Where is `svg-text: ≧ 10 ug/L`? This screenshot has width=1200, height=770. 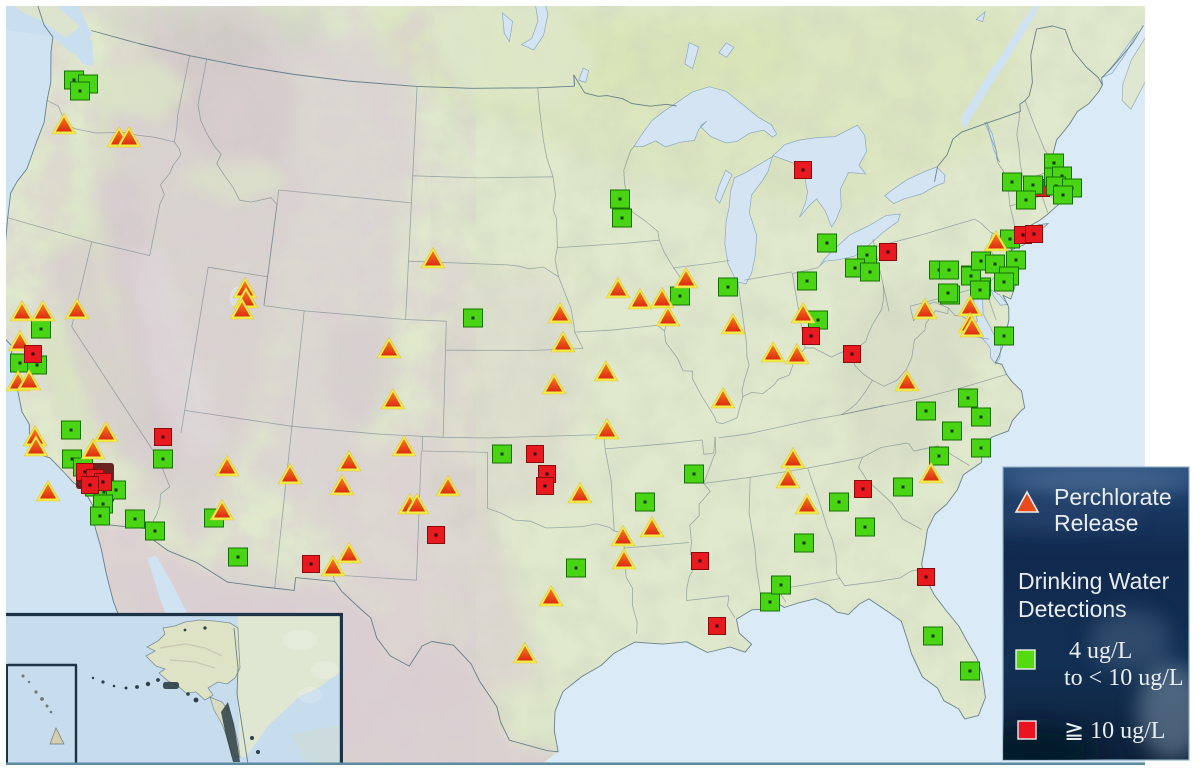
svg-text: ≧ 10 ug/L is located at coordinates (1114, 731).